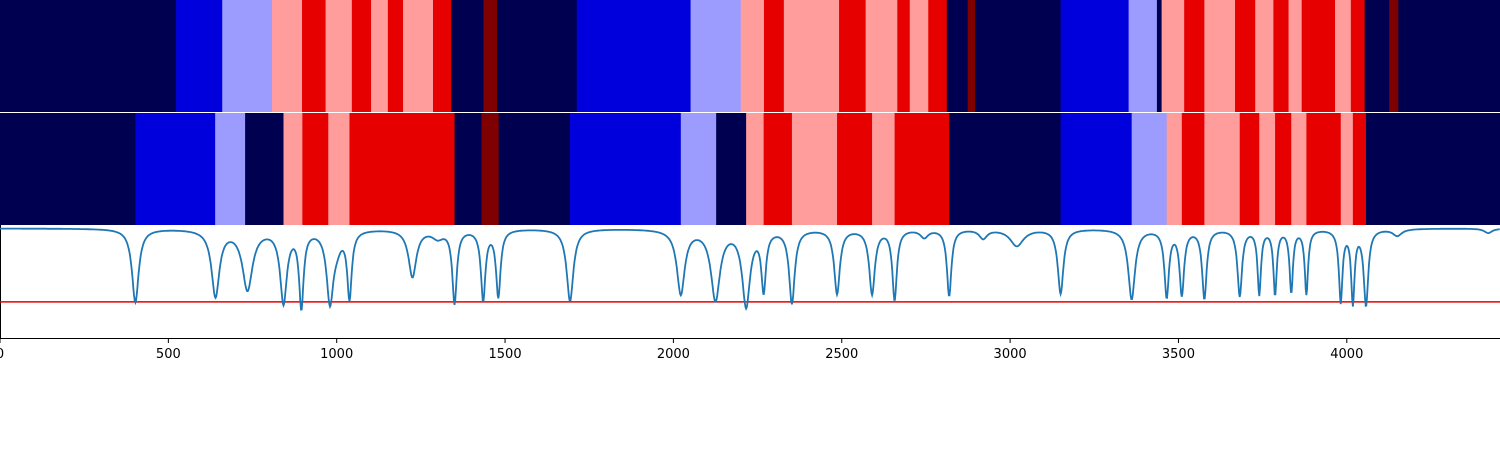 Image resolution: width=1500 pixels, height=450 pixels. Describe the element at coordinates (841, 354) in the screenshot. I see `x-tick-label: 2500` at that location.